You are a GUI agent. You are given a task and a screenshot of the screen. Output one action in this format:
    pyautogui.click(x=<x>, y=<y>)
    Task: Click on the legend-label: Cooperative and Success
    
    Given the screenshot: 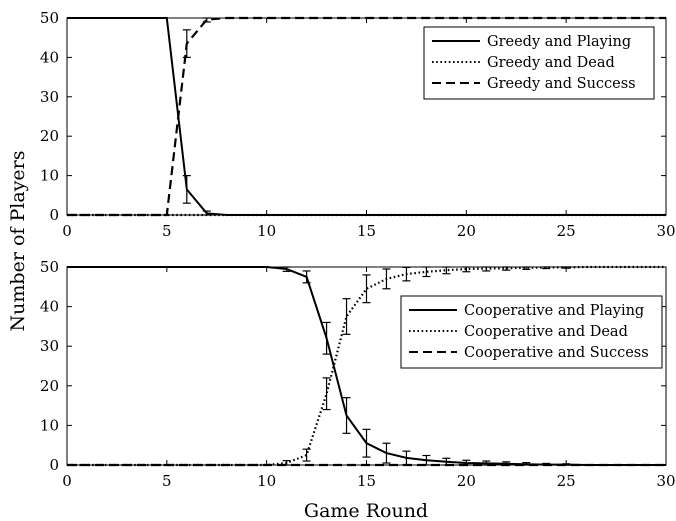 What is the action you would take?
    pyautogui.click(x=556, y=353)
    